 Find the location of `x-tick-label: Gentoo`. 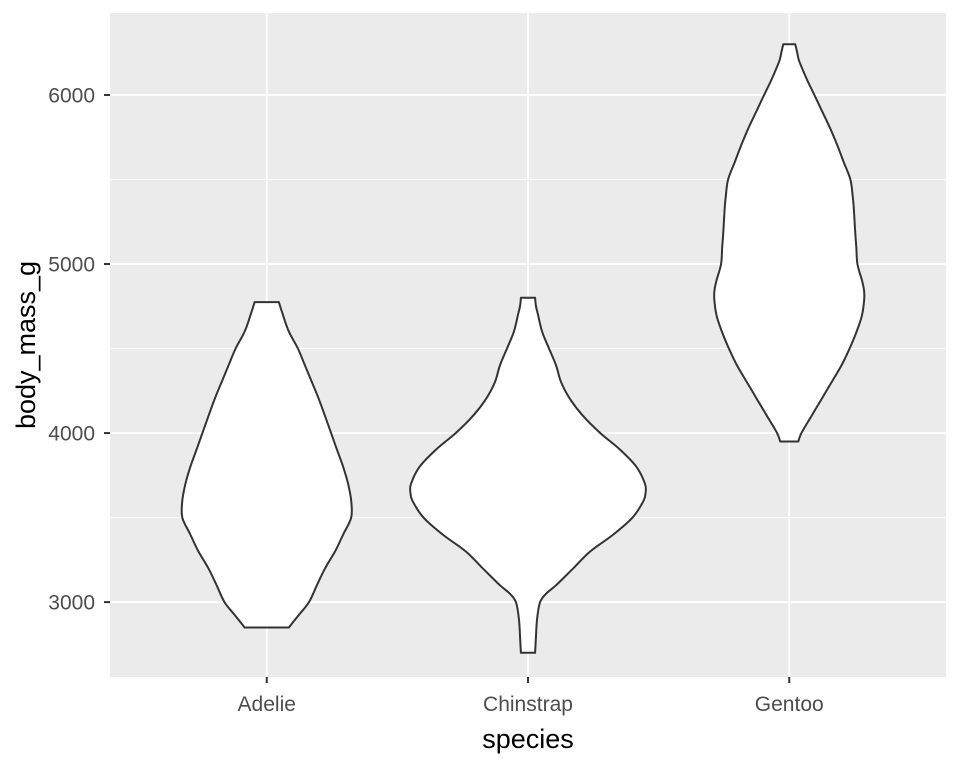

x-tick-label: Gentoo is located at coordinates (789, 704).